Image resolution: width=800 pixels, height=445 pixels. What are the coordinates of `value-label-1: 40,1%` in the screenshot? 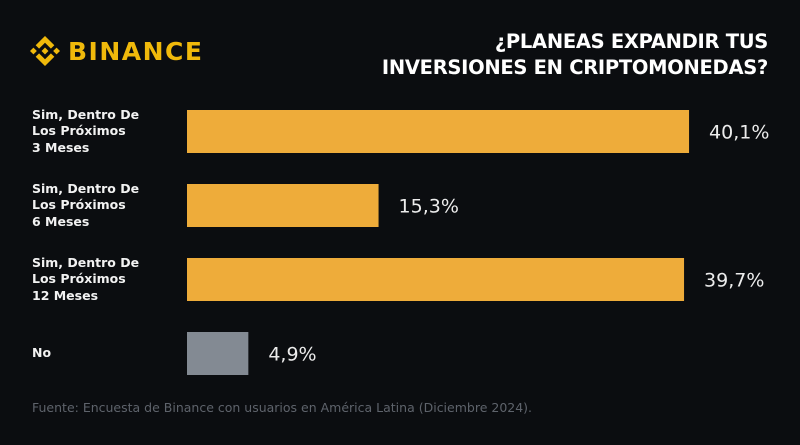 It's located at (739, 133).